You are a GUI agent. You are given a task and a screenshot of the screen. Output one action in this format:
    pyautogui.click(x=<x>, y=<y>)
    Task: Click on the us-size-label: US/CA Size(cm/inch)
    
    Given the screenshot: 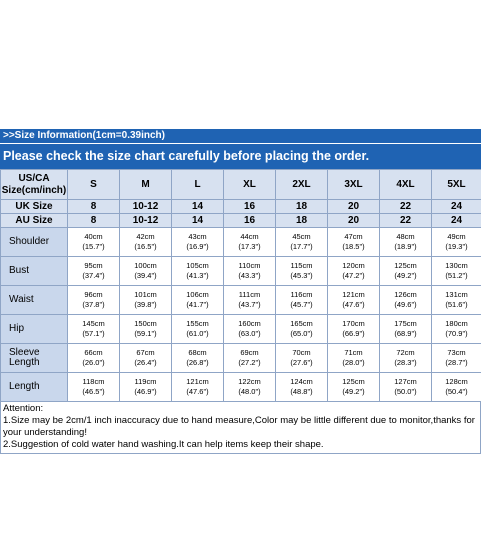 What is the action you would take?
    pyautogui.click(x=34, y=184)
    